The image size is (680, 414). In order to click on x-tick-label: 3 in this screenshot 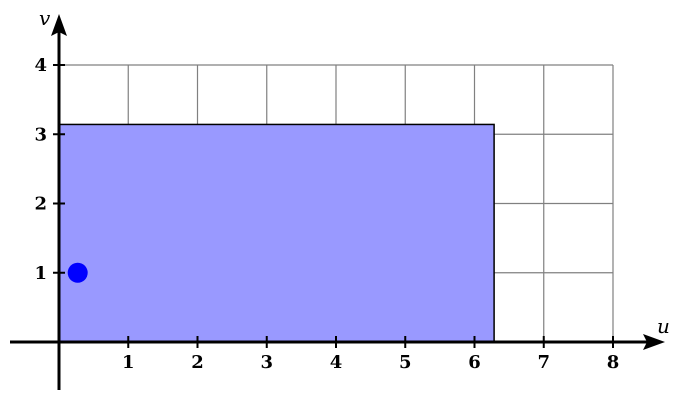, I will do `click(266, 362)`.